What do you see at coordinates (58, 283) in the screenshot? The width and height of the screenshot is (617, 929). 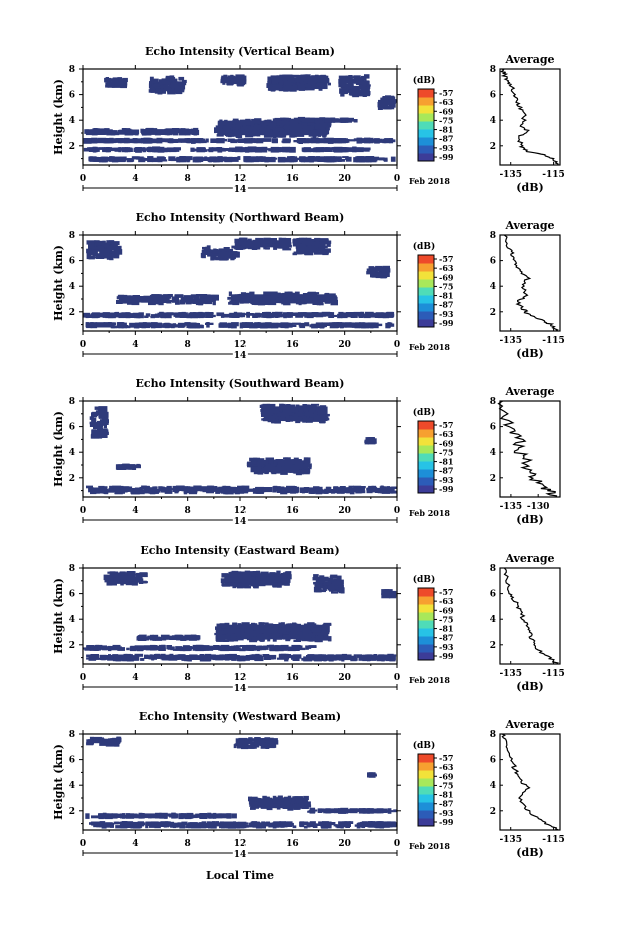 I see `y-axis-label: Height (km)` at bounding box center [58, 283].